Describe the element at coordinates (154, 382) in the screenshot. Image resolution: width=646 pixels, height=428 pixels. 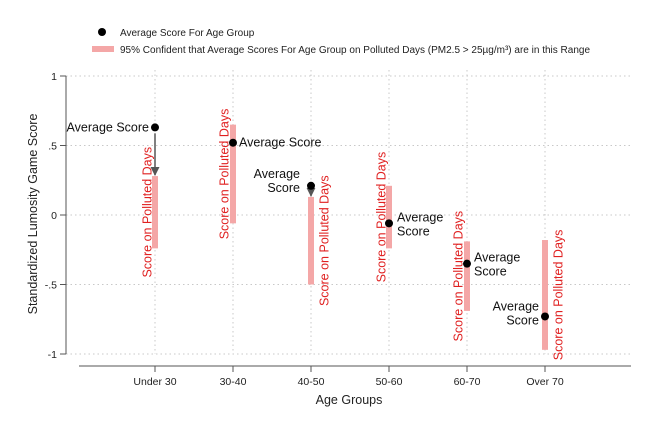
I see `x-tick-label: Under 30` at that location.